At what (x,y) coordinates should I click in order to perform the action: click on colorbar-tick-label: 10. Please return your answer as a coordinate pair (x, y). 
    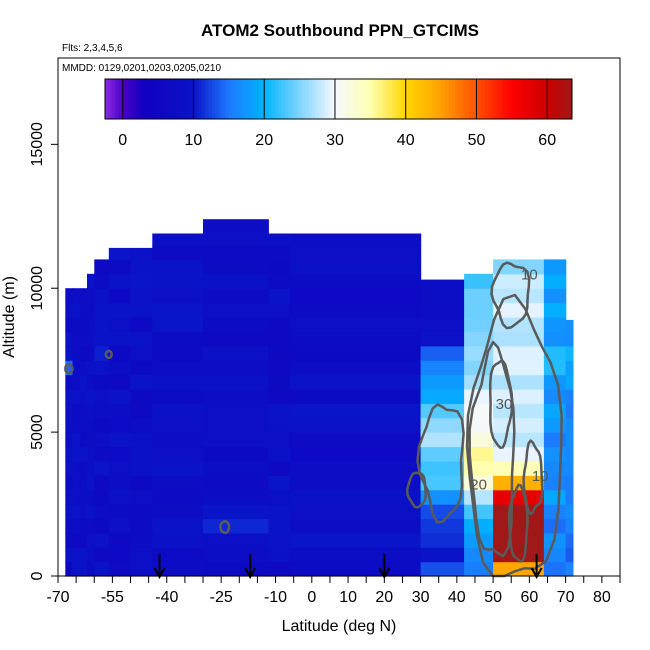
    Looking at the image, I should click on (194, 140).